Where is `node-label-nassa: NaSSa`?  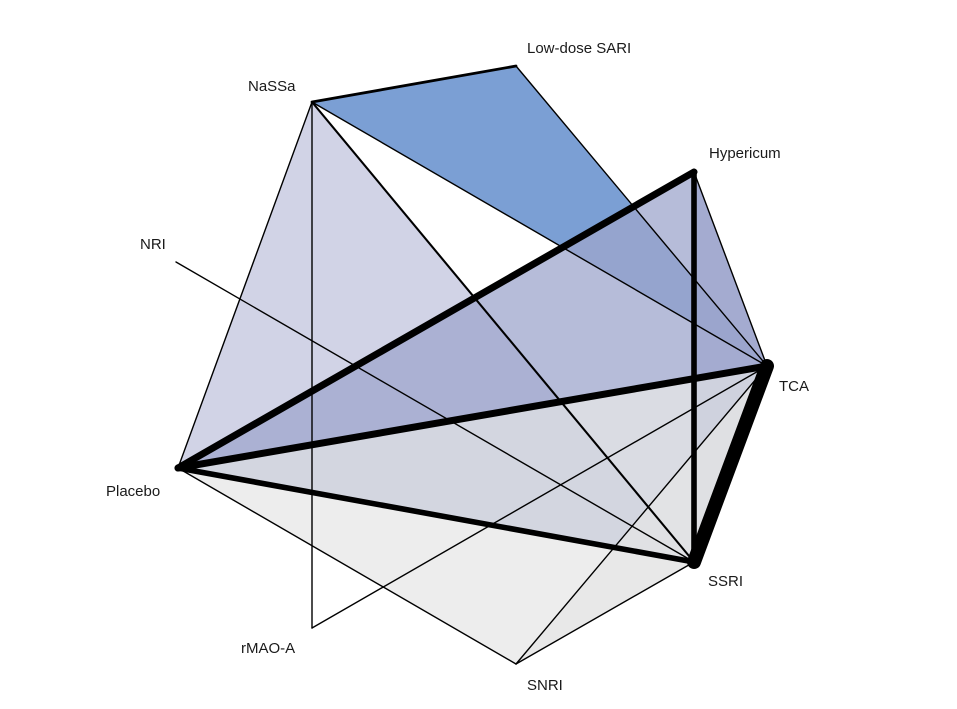 node-label-nassa: NaSSa is located at coordinates (272, 86).